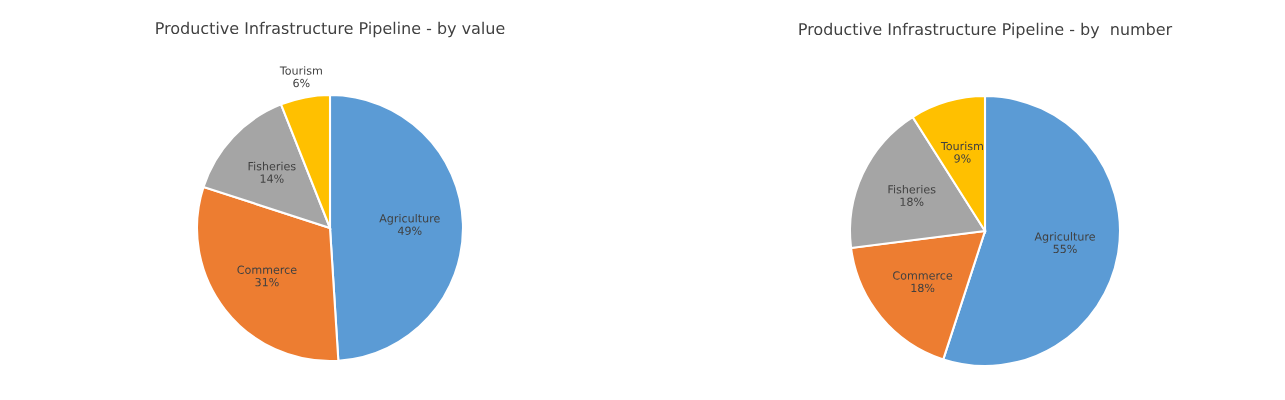 Image resolution: width=1285 pixels, height=400 pixels. What do you see at coordinates (267, 282) in the screenshot?
I see `data-label: 31%` at bounding box center [267, 282].